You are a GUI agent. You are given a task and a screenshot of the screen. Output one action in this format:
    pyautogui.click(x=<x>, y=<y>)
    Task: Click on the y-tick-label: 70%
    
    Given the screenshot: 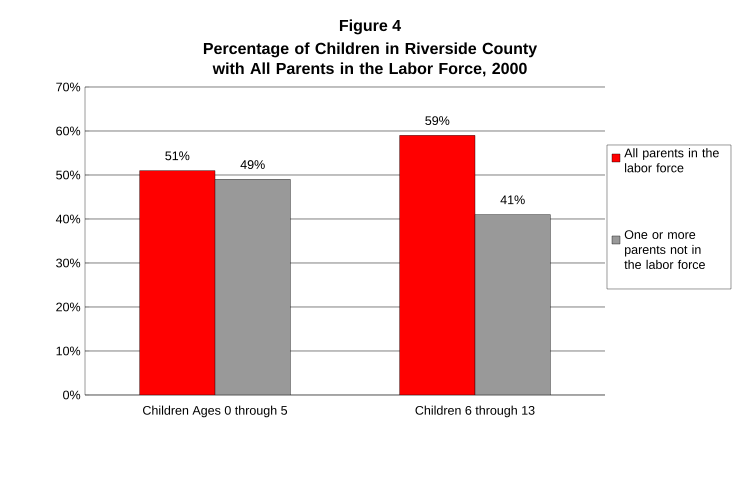 What is the action you would take?
    pyautogui.click(x=68, y=87)
    